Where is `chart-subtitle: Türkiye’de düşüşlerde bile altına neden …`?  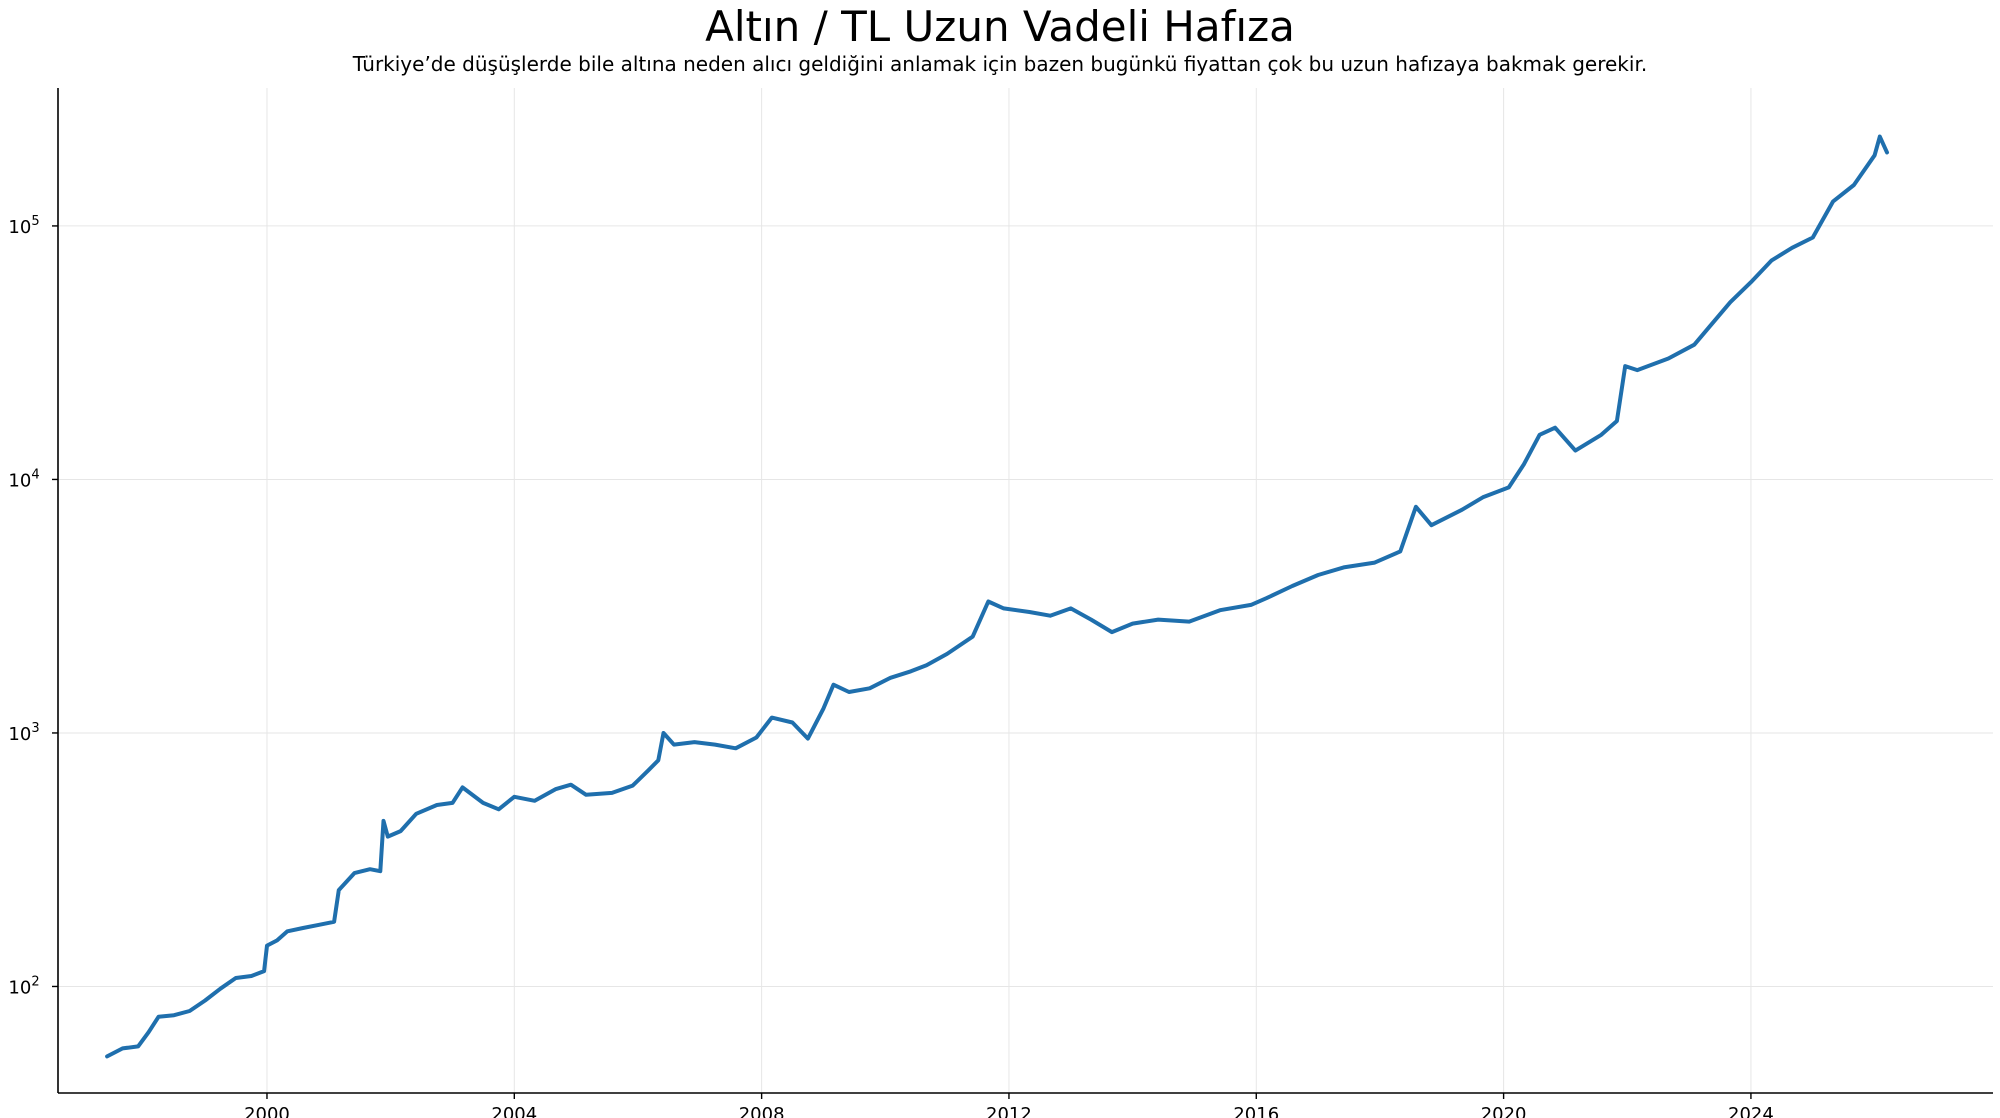 chart-subtitle: Türkiye’de düşüşlerde bile altına neden … is located at coordinates (1000, 64).